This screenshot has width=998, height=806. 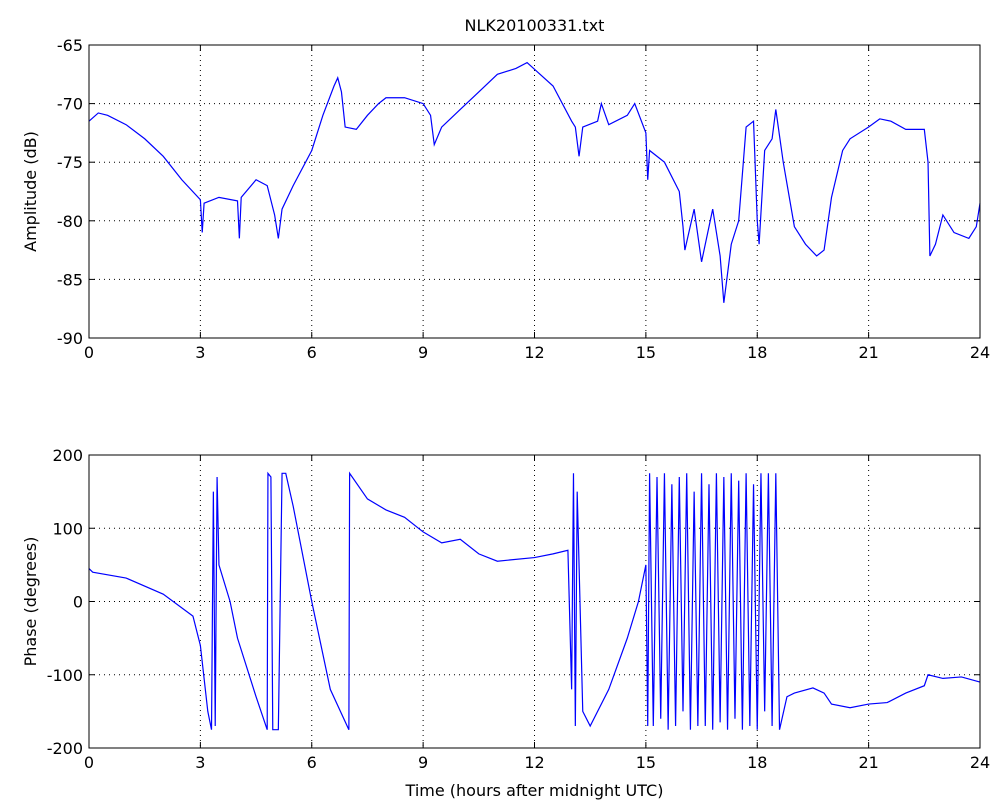 I want to click on y-tick-label: -85, so click(x=70, y=279).